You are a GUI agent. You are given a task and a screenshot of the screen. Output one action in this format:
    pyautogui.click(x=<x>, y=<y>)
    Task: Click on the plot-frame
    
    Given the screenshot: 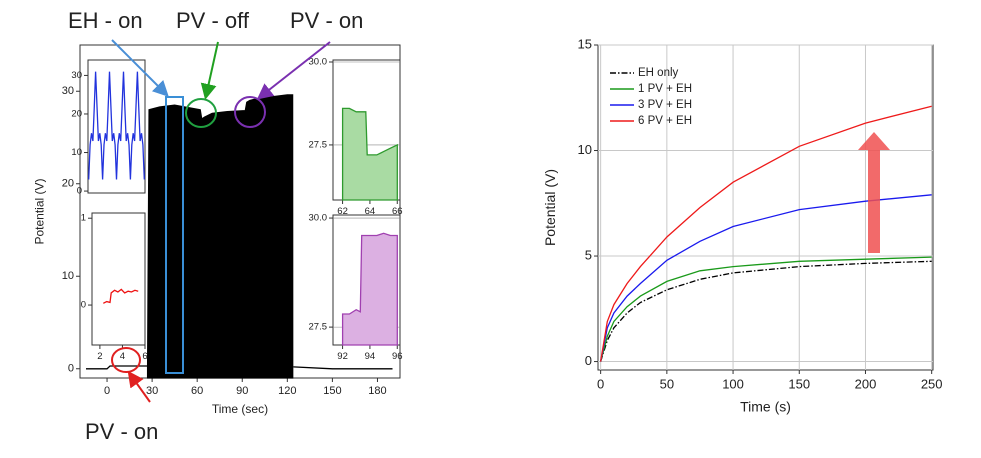 What is the action you would take?
    pyautogui.click(x=118, y=279)
    